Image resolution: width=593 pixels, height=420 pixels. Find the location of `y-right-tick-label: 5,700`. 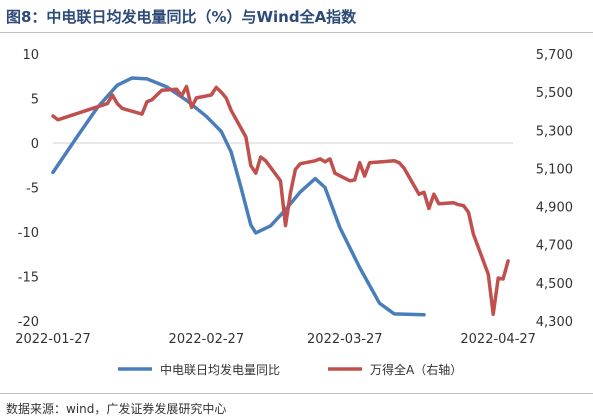

y-right-tick-label: 5,700 is located at coordinates (554, 55).